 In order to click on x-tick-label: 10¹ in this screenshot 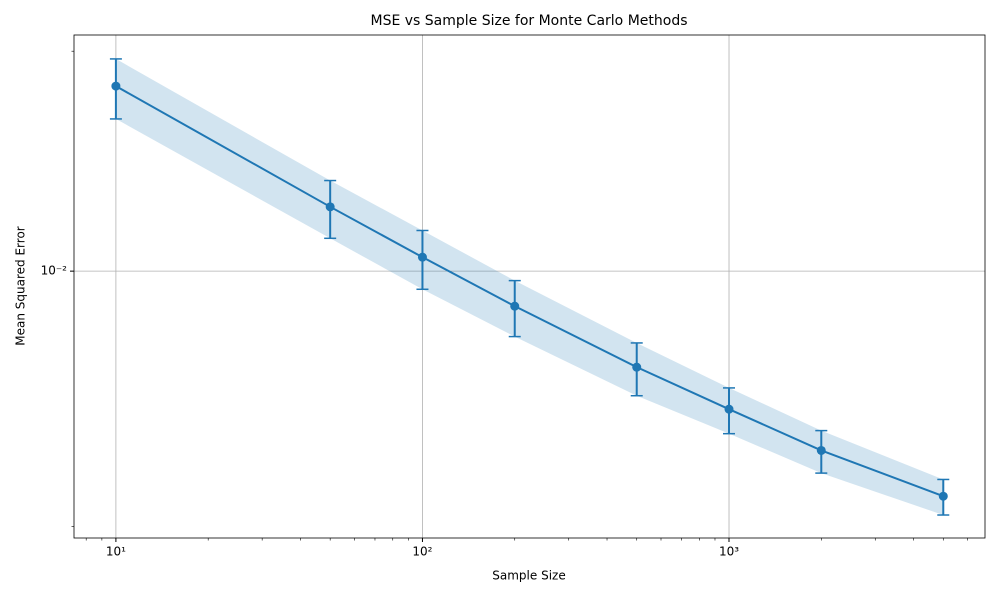, I will do `click(116, 552)`.